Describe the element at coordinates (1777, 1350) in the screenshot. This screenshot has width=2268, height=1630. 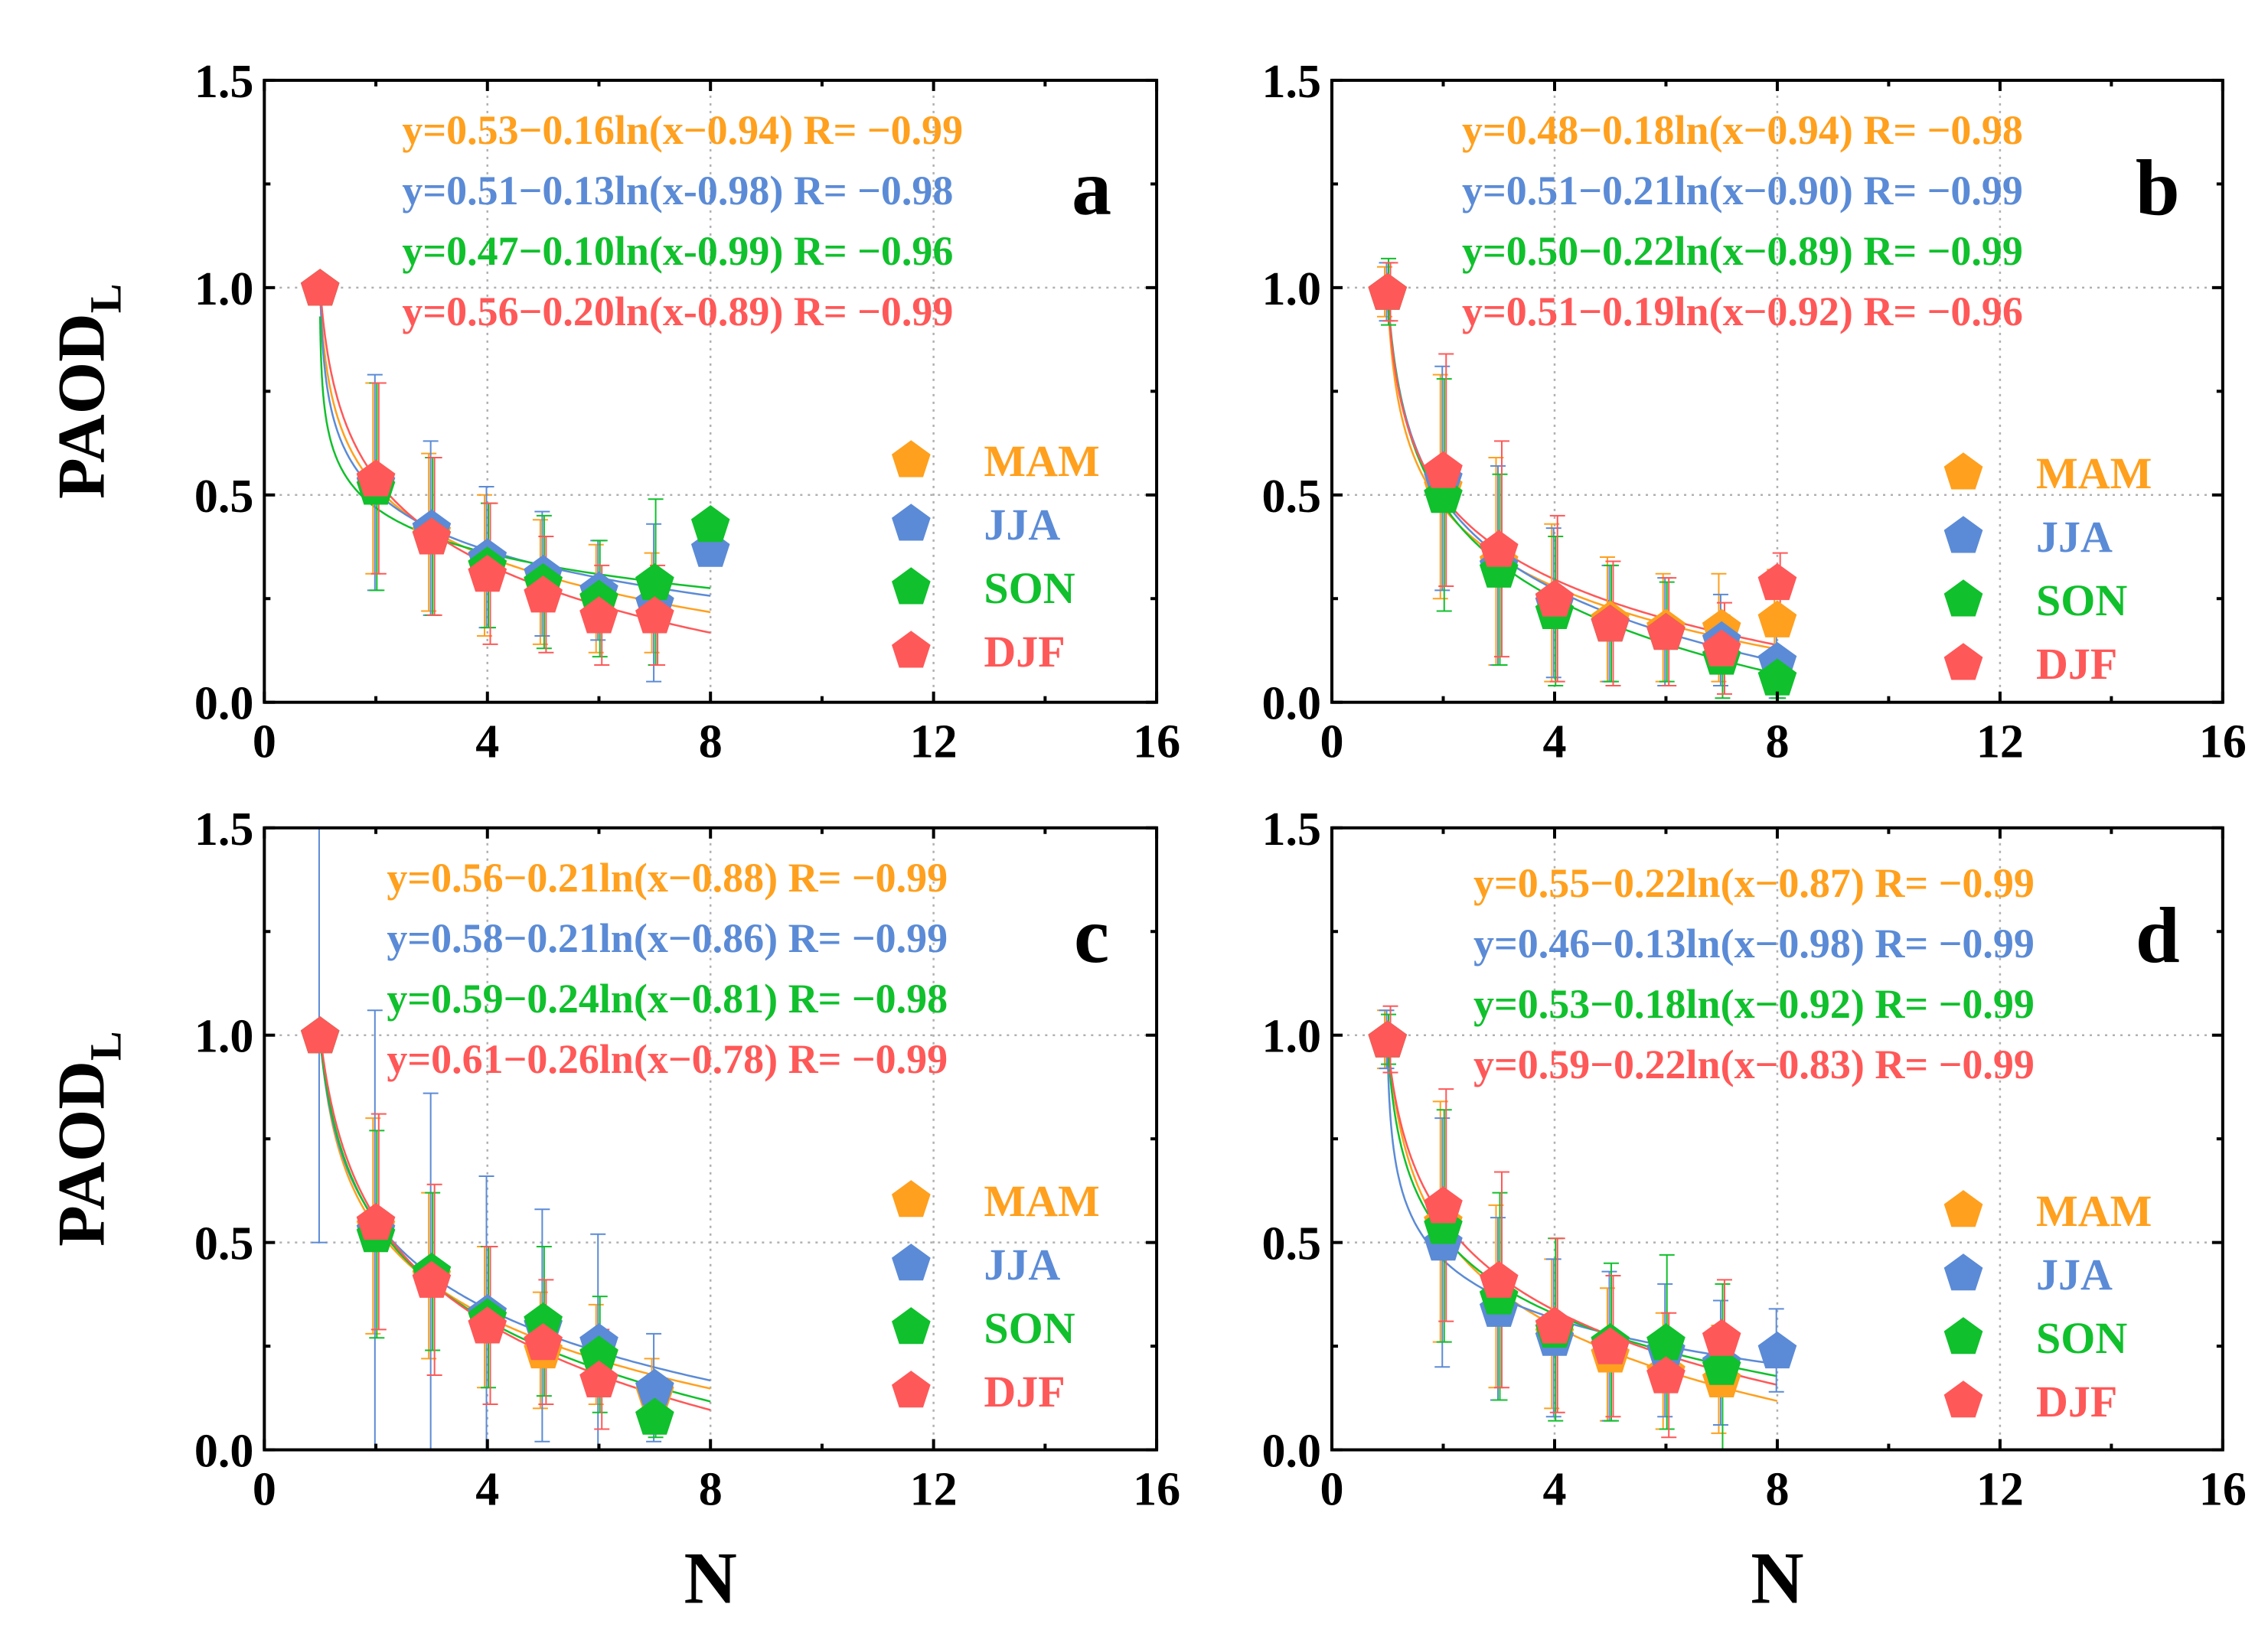
I see `data-point-jja` at that location.